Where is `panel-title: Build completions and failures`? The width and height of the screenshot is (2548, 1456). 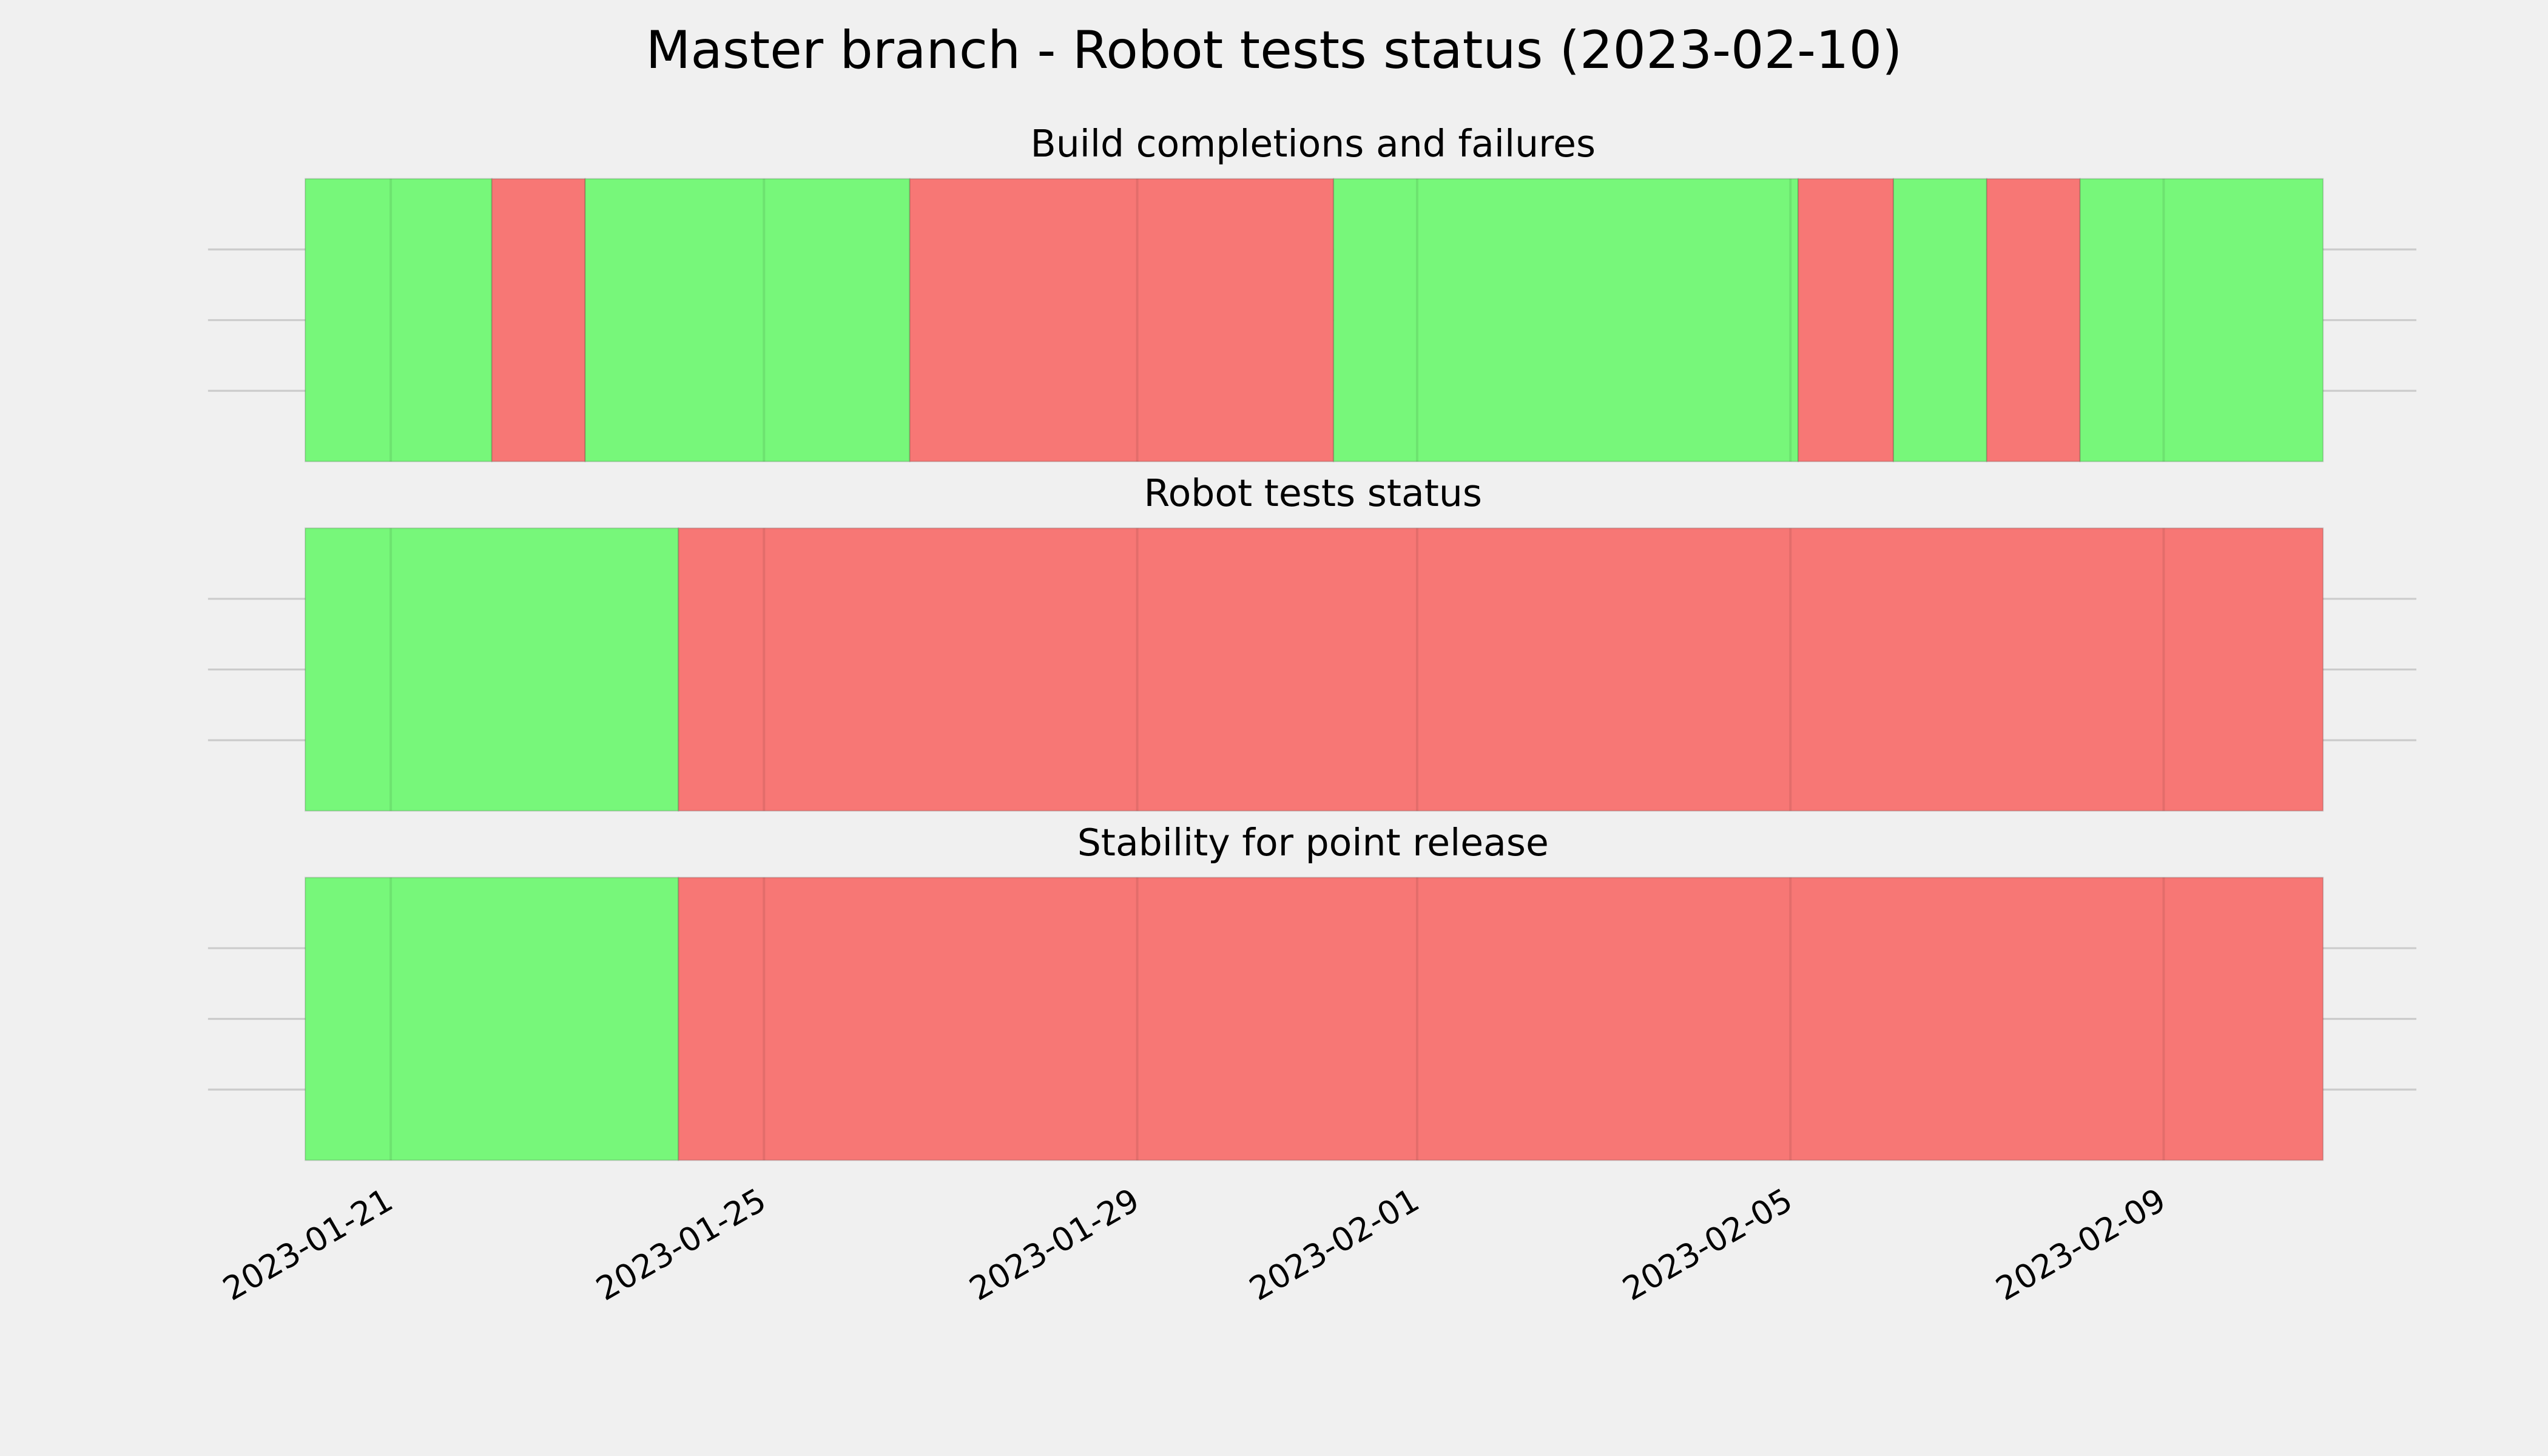 panel-title: Build completions and failures is located at coordinates (1313, 144).